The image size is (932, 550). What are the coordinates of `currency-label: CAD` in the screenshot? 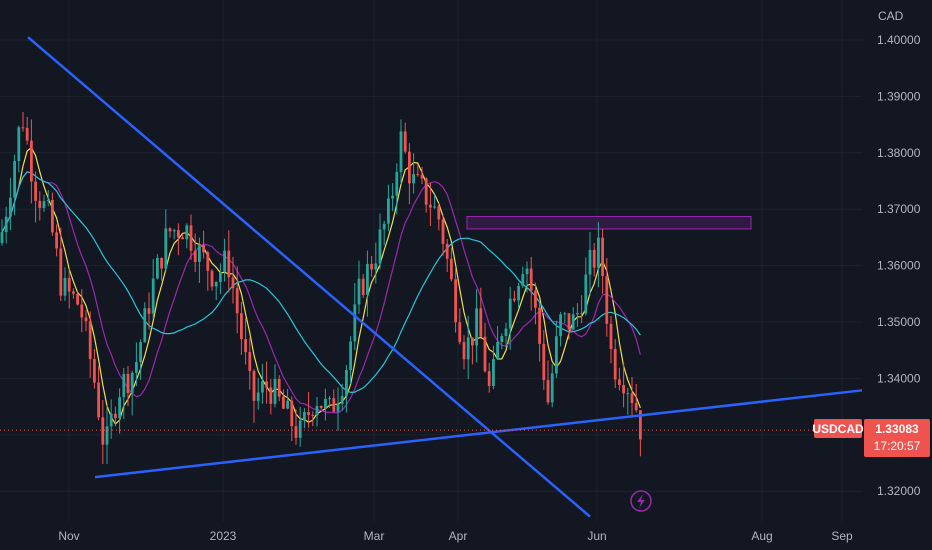 It's located at (891, 16).